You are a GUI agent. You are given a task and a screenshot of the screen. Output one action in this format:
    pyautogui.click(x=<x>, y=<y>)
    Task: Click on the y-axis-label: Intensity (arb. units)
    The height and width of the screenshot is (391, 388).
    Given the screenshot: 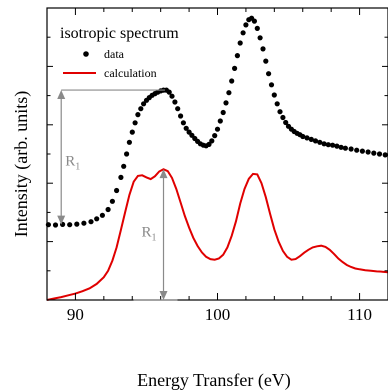 What is the action you would take?
    pyautogui.click(x=21, y=164)
    